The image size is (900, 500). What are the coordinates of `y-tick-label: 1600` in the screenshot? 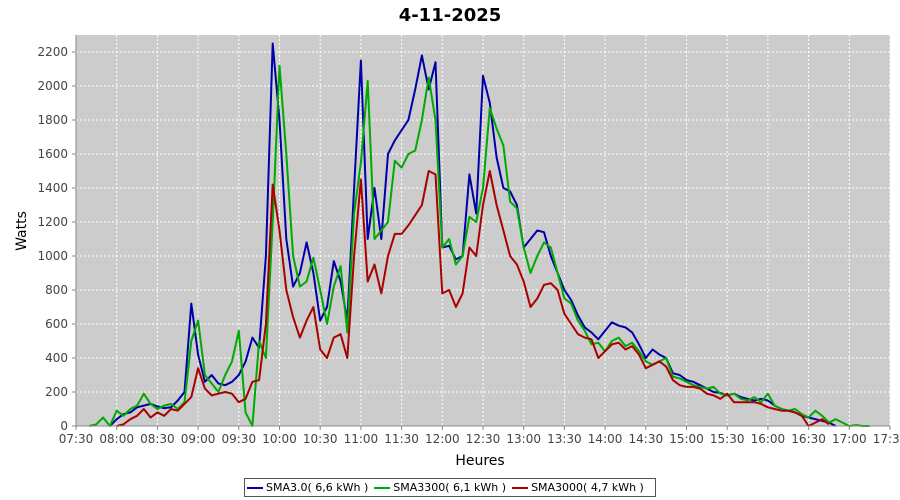 It's located at (52, 154).